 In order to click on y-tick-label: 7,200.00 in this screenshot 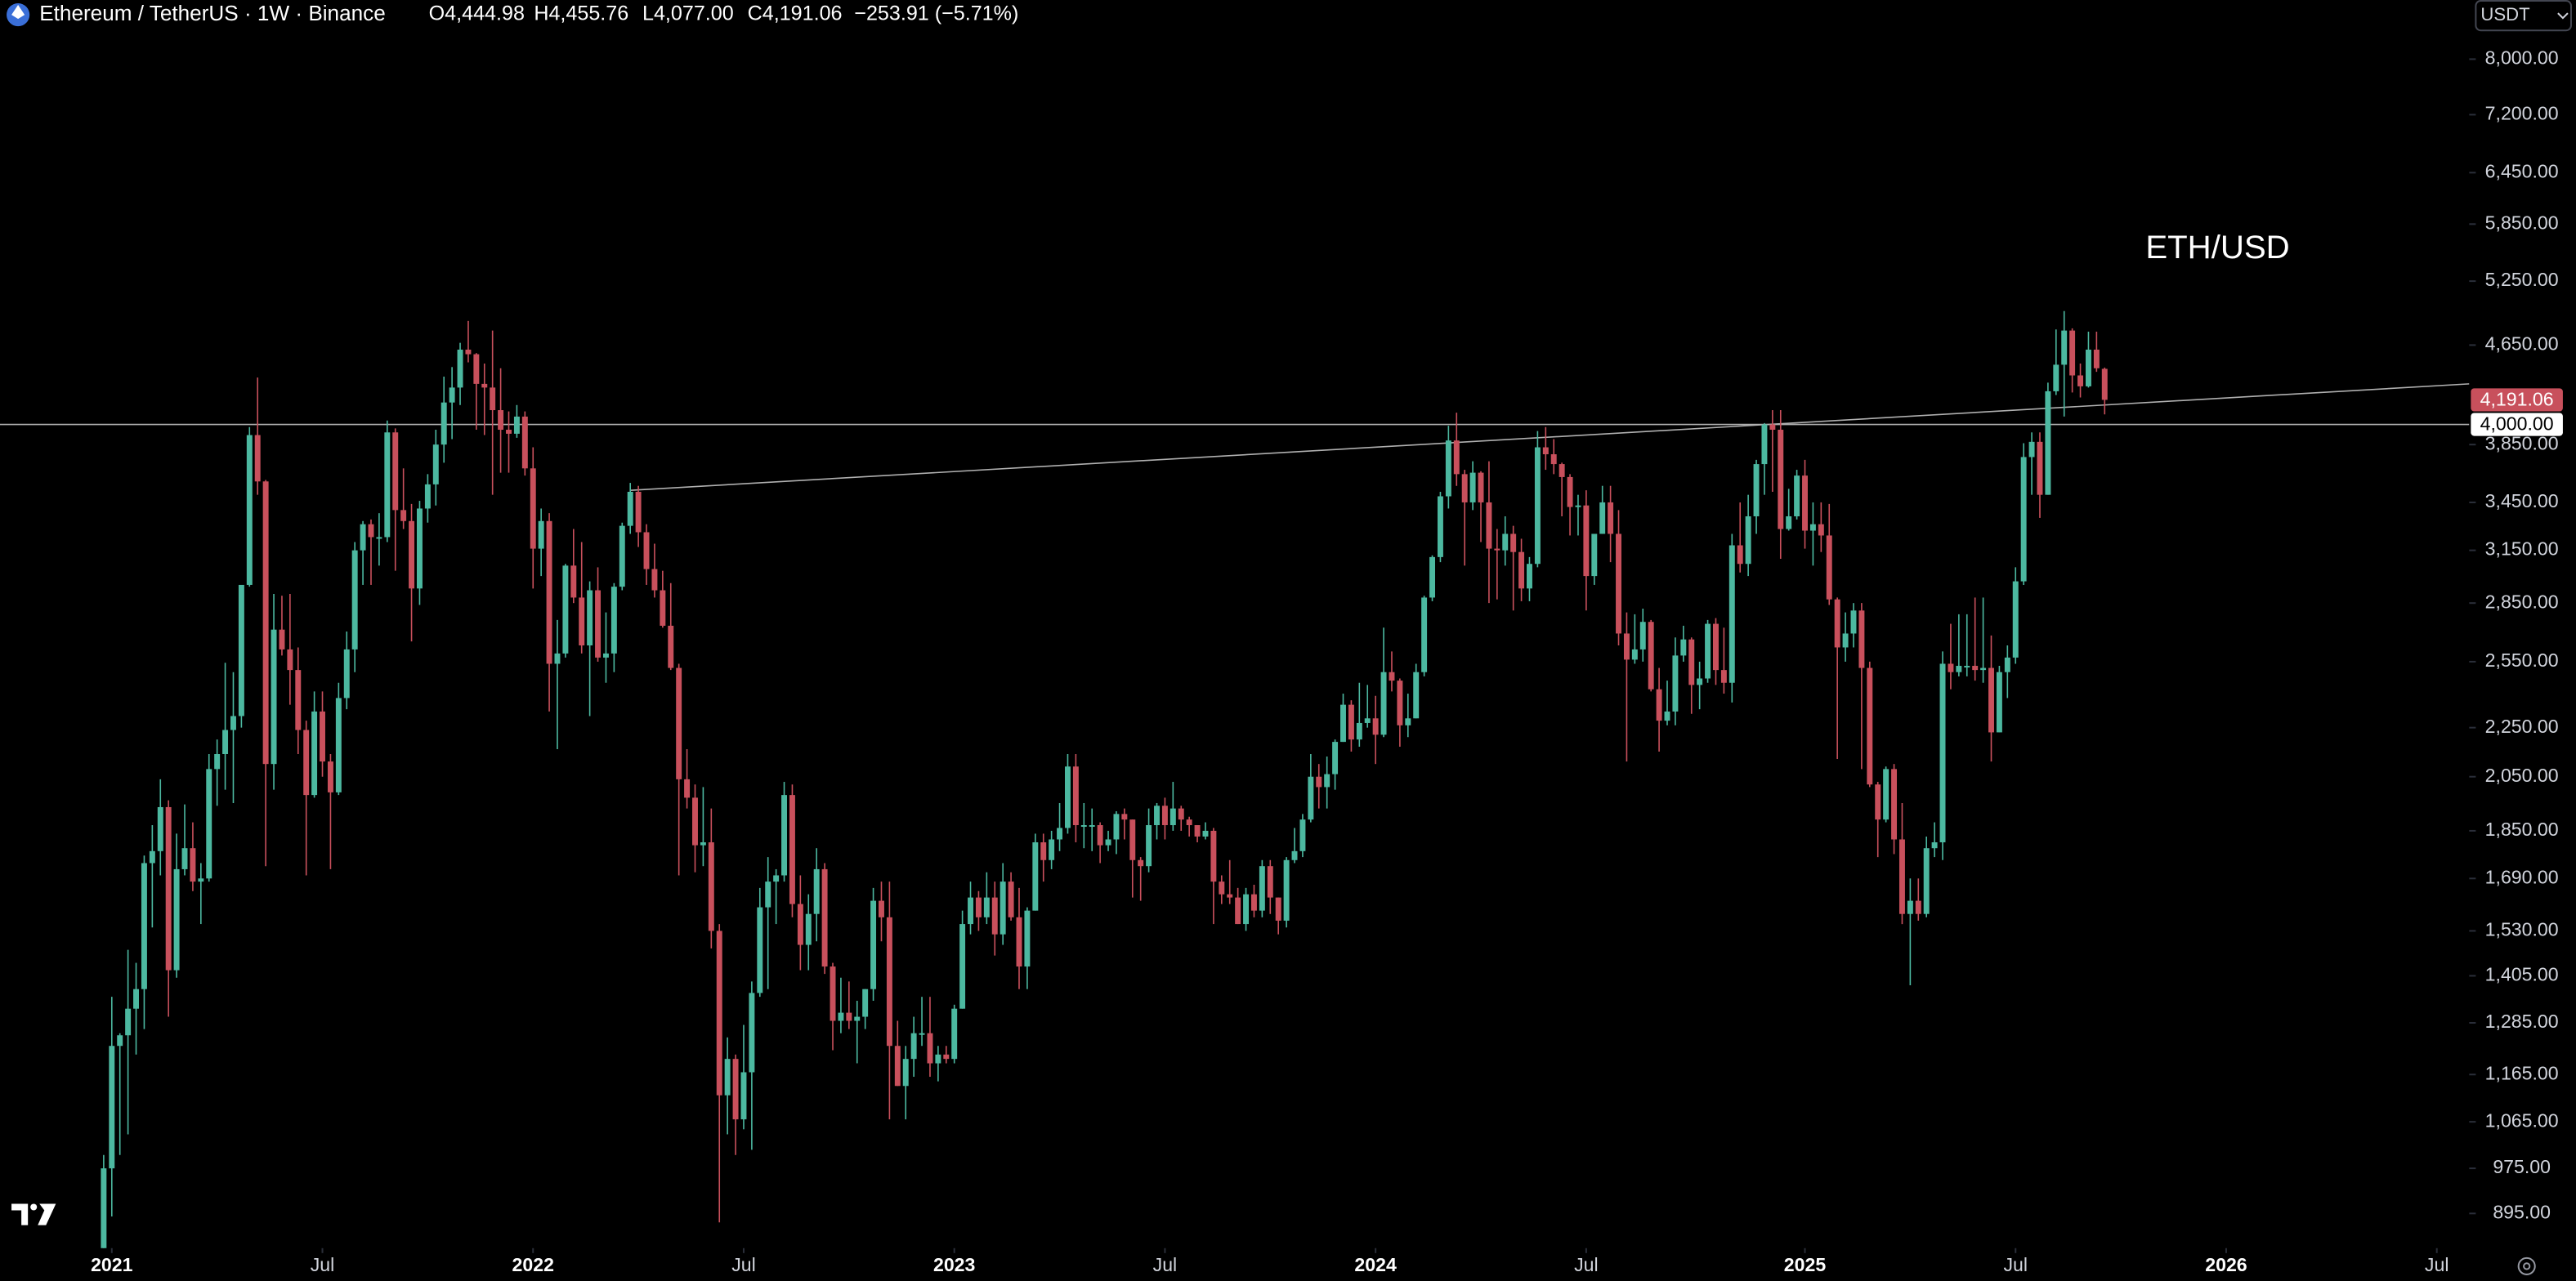, I will do `click(2522, 112)`.